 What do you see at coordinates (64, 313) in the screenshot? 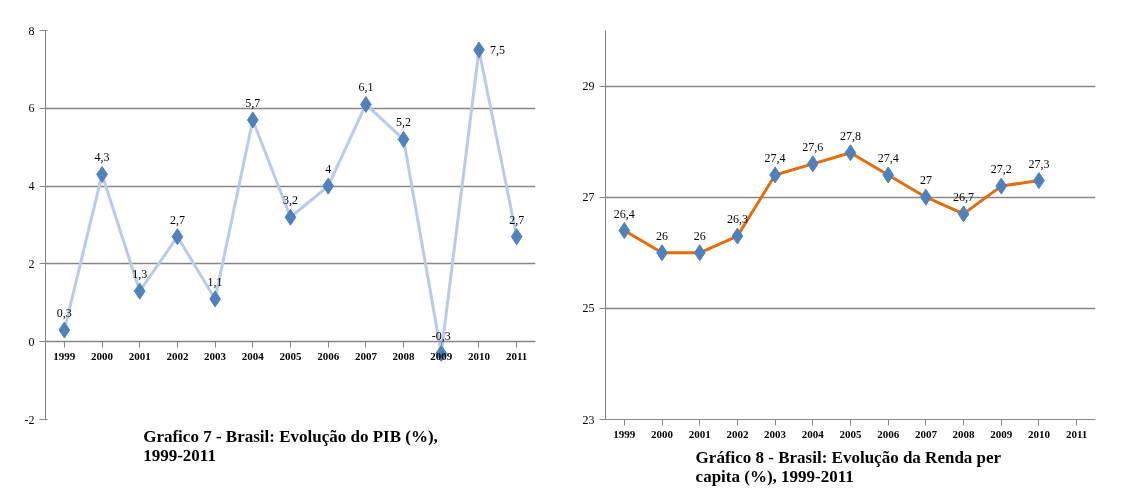
I see `data-label: 0,3` at bounding box center [64, 313].